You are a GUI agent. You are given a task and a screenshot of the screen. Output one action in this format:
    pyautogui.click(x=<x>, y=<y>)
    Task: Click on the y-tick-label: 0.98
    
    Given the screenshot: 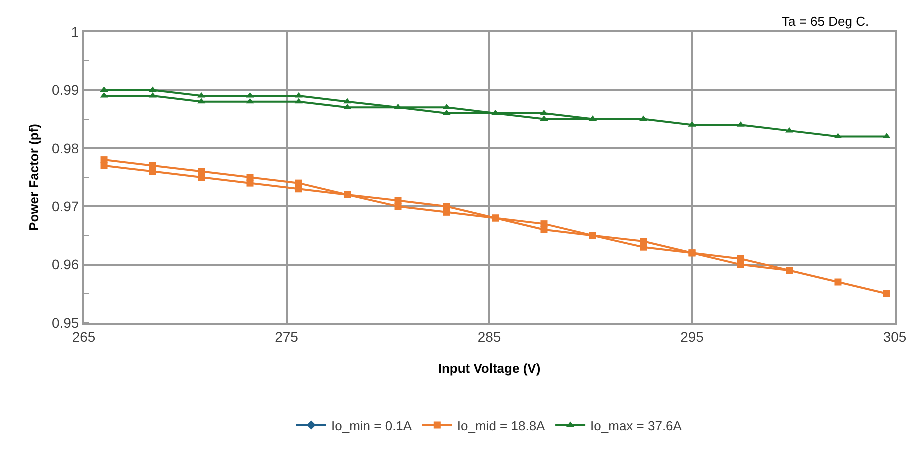 What is the action you would take?
    pyautogui.click(x=66, y=148)
    